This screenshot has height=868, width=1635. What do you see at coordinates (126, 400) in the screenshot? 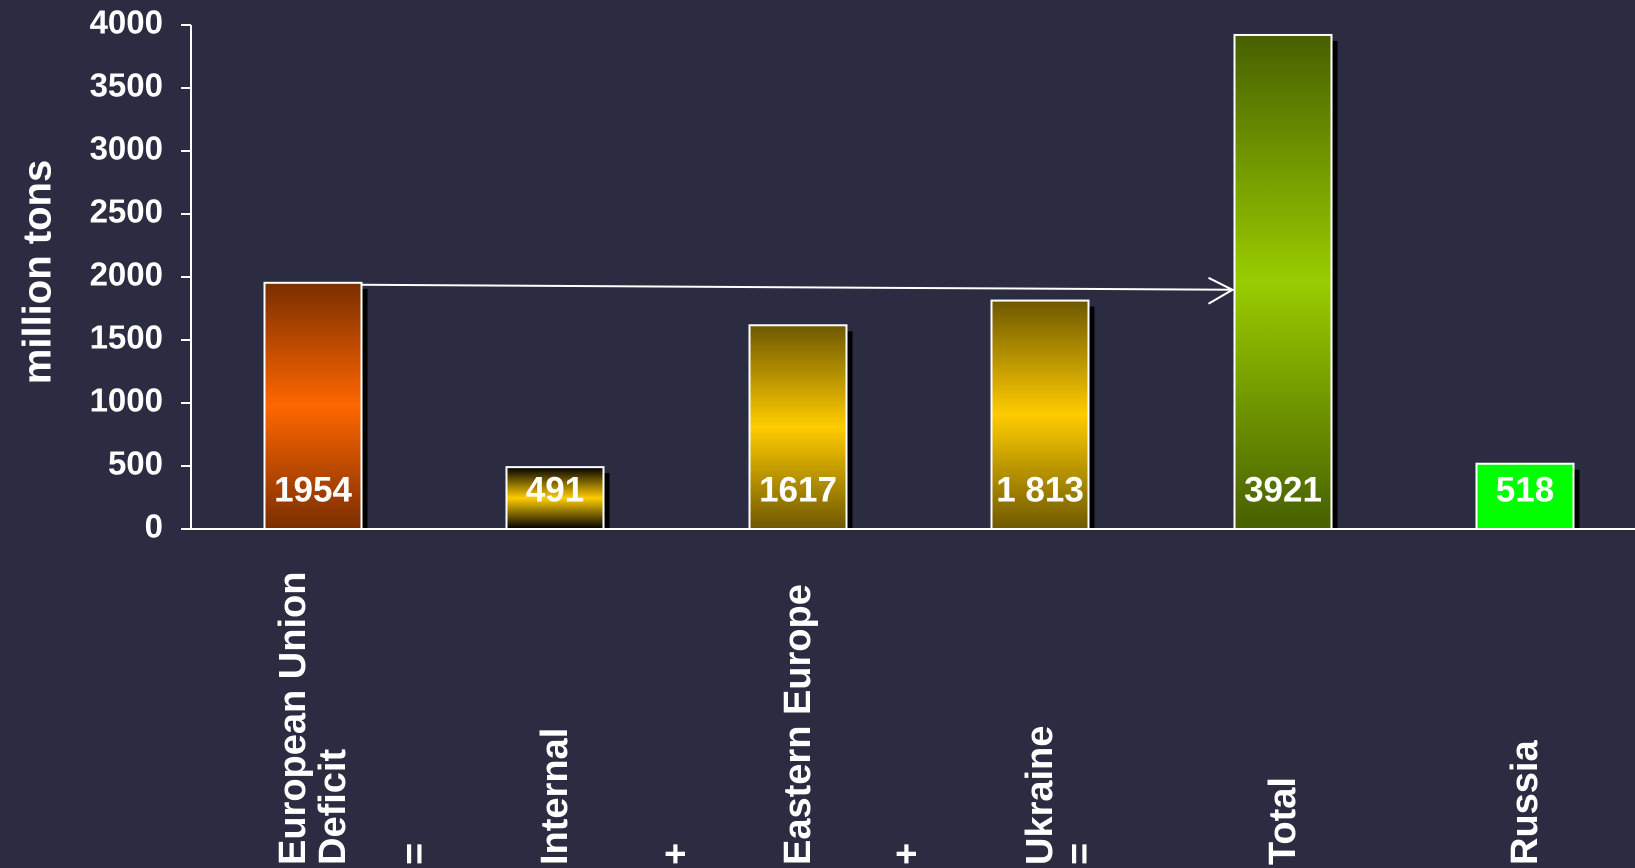
I see `y-tick-label: 1000` at bounding box center [126, 400].